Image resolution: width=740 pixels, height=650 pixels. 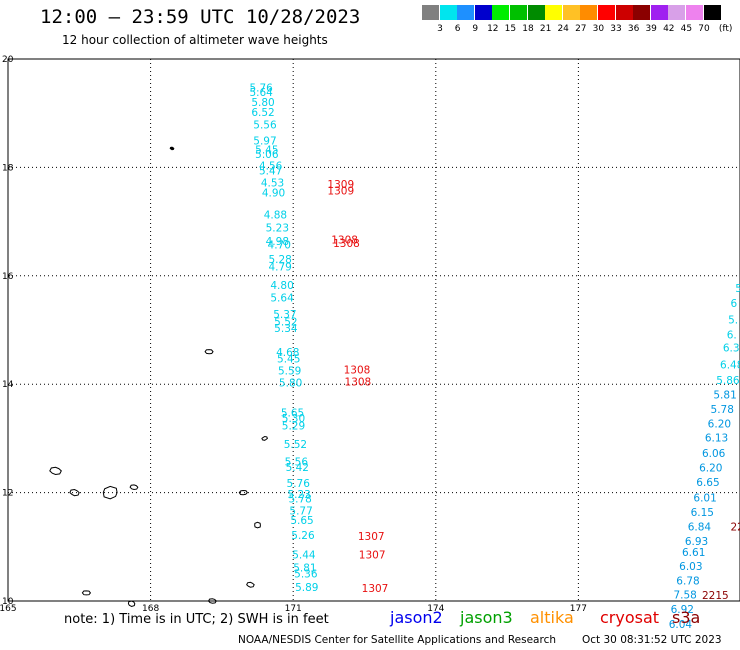 I want to click on wave-height-label: 6.3, so click(x=731, y=349).